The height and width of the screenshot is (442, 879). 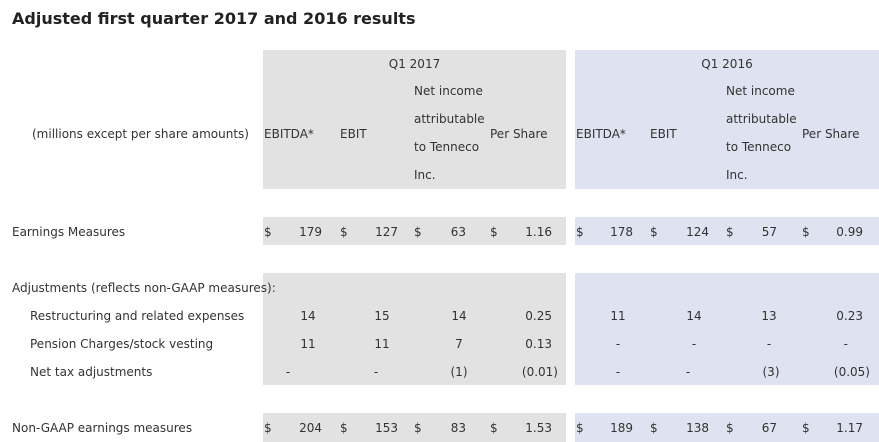 I want to click on cell-value: 83, so click(x=458, y=428).